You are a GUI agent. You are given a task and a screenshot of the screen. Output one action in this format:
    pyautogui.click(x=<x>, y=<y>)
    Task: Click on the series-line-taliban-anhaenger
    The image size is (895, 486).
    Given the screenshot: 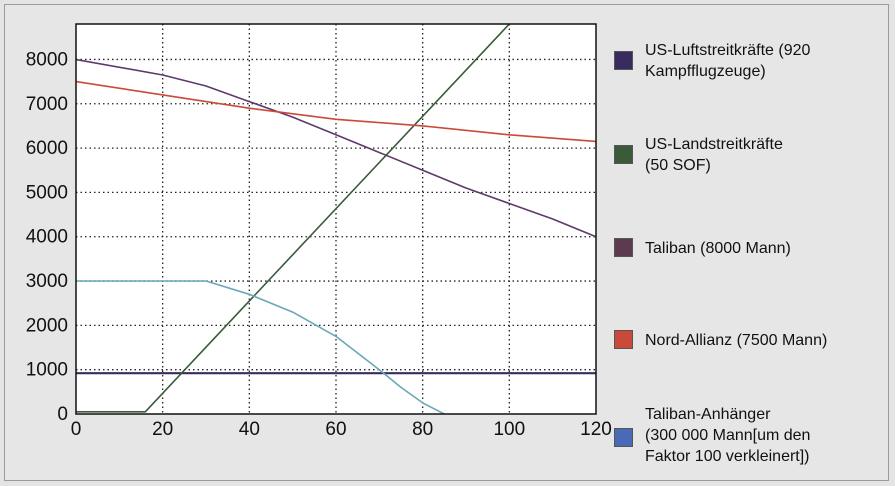 What is the action you would take?
    pyautogui.click(x=260, y=347)
    